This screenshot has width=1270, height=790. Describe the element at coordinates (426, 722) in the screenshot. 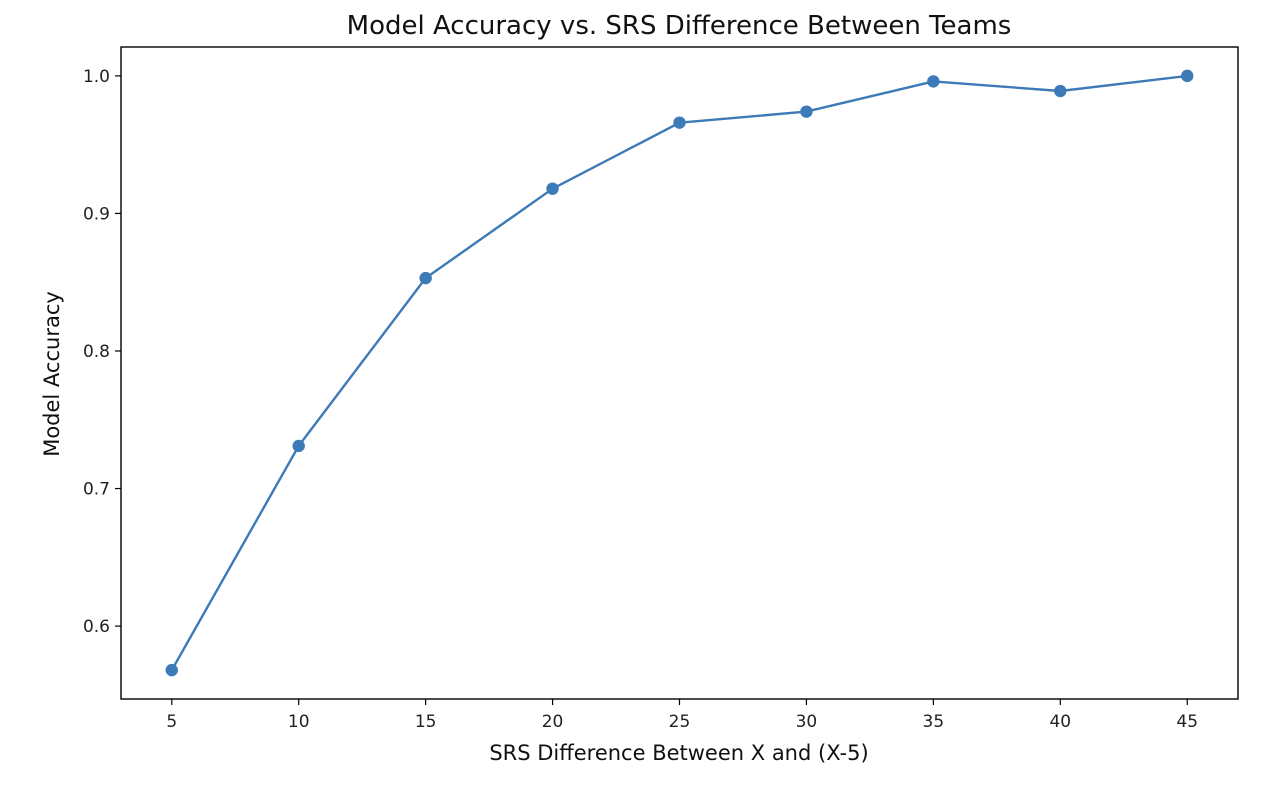

I see `x-tick-label: 15` at that location.